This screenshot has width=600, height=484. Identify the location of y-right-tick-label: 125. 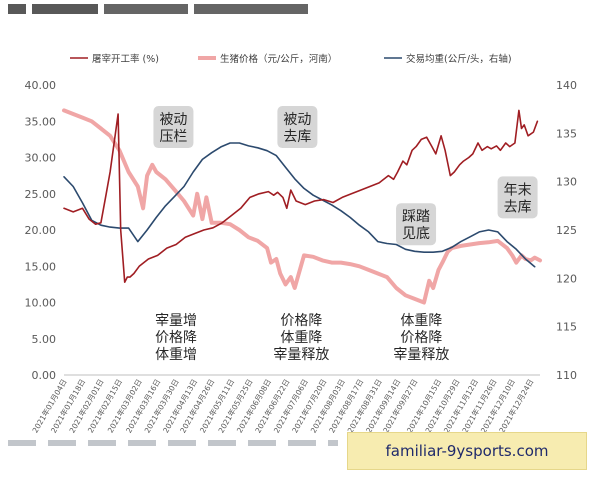
(566, 230).